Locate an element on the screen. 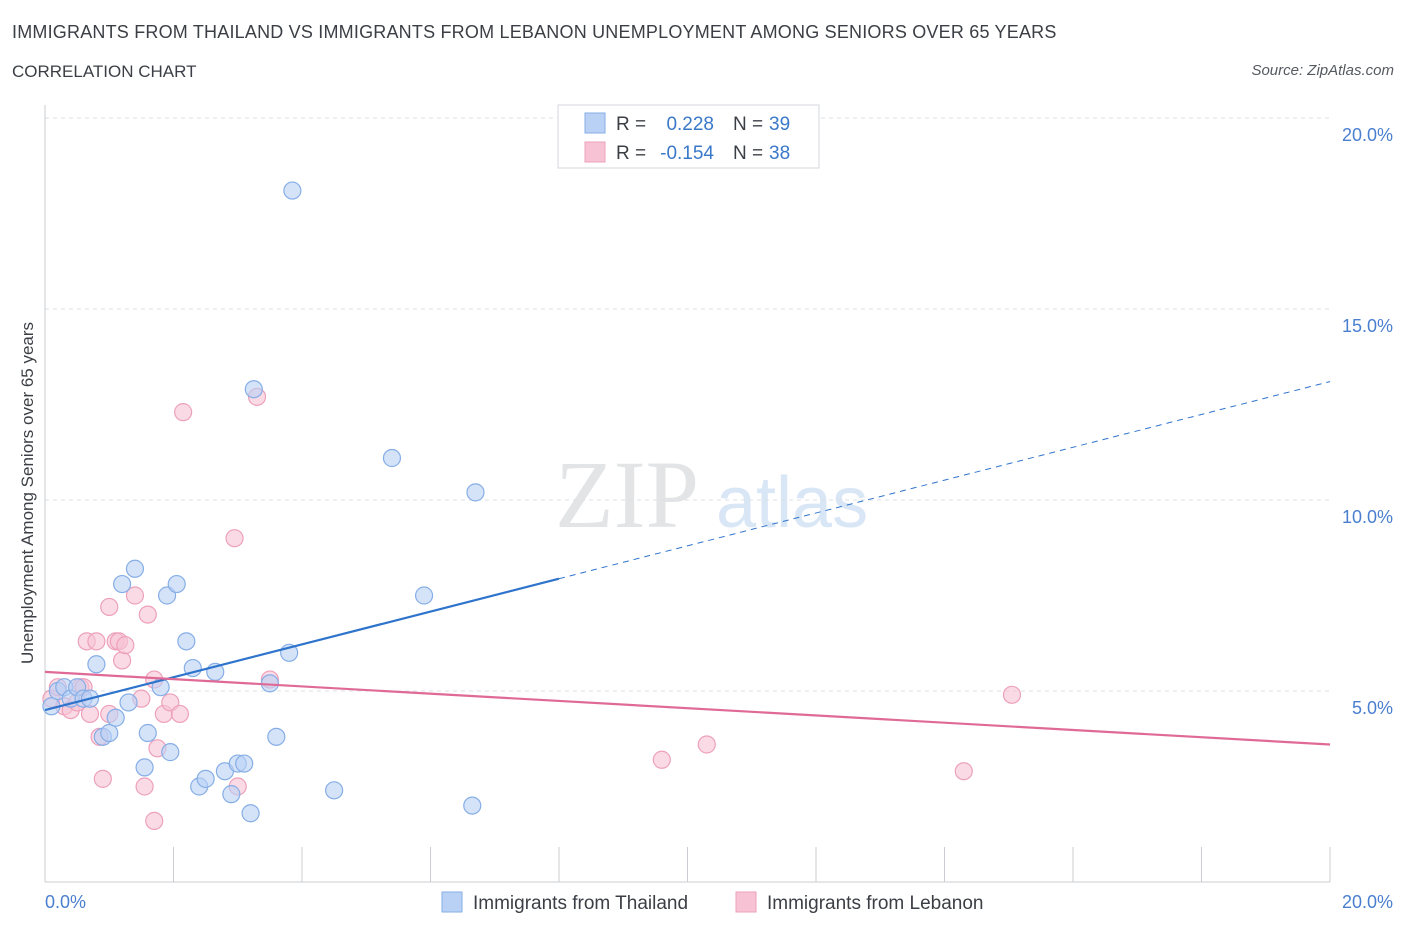 The height and width of the screenshot is (930, 1406). y-tick-labels: 5.0% 10.0% 15.0% 20.0% is located at coordinates (1367, 421).